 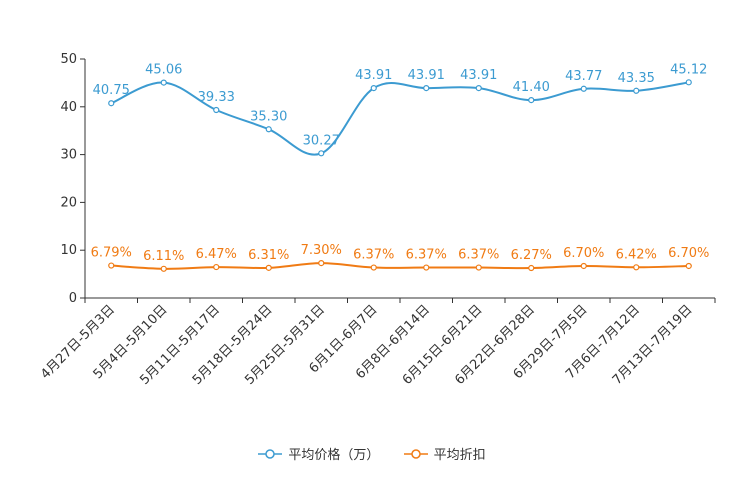 What do you see at coordinates (531, 255) in the screenshot?
I see `data-label: 6.27%` at bounding box center [531, 255].